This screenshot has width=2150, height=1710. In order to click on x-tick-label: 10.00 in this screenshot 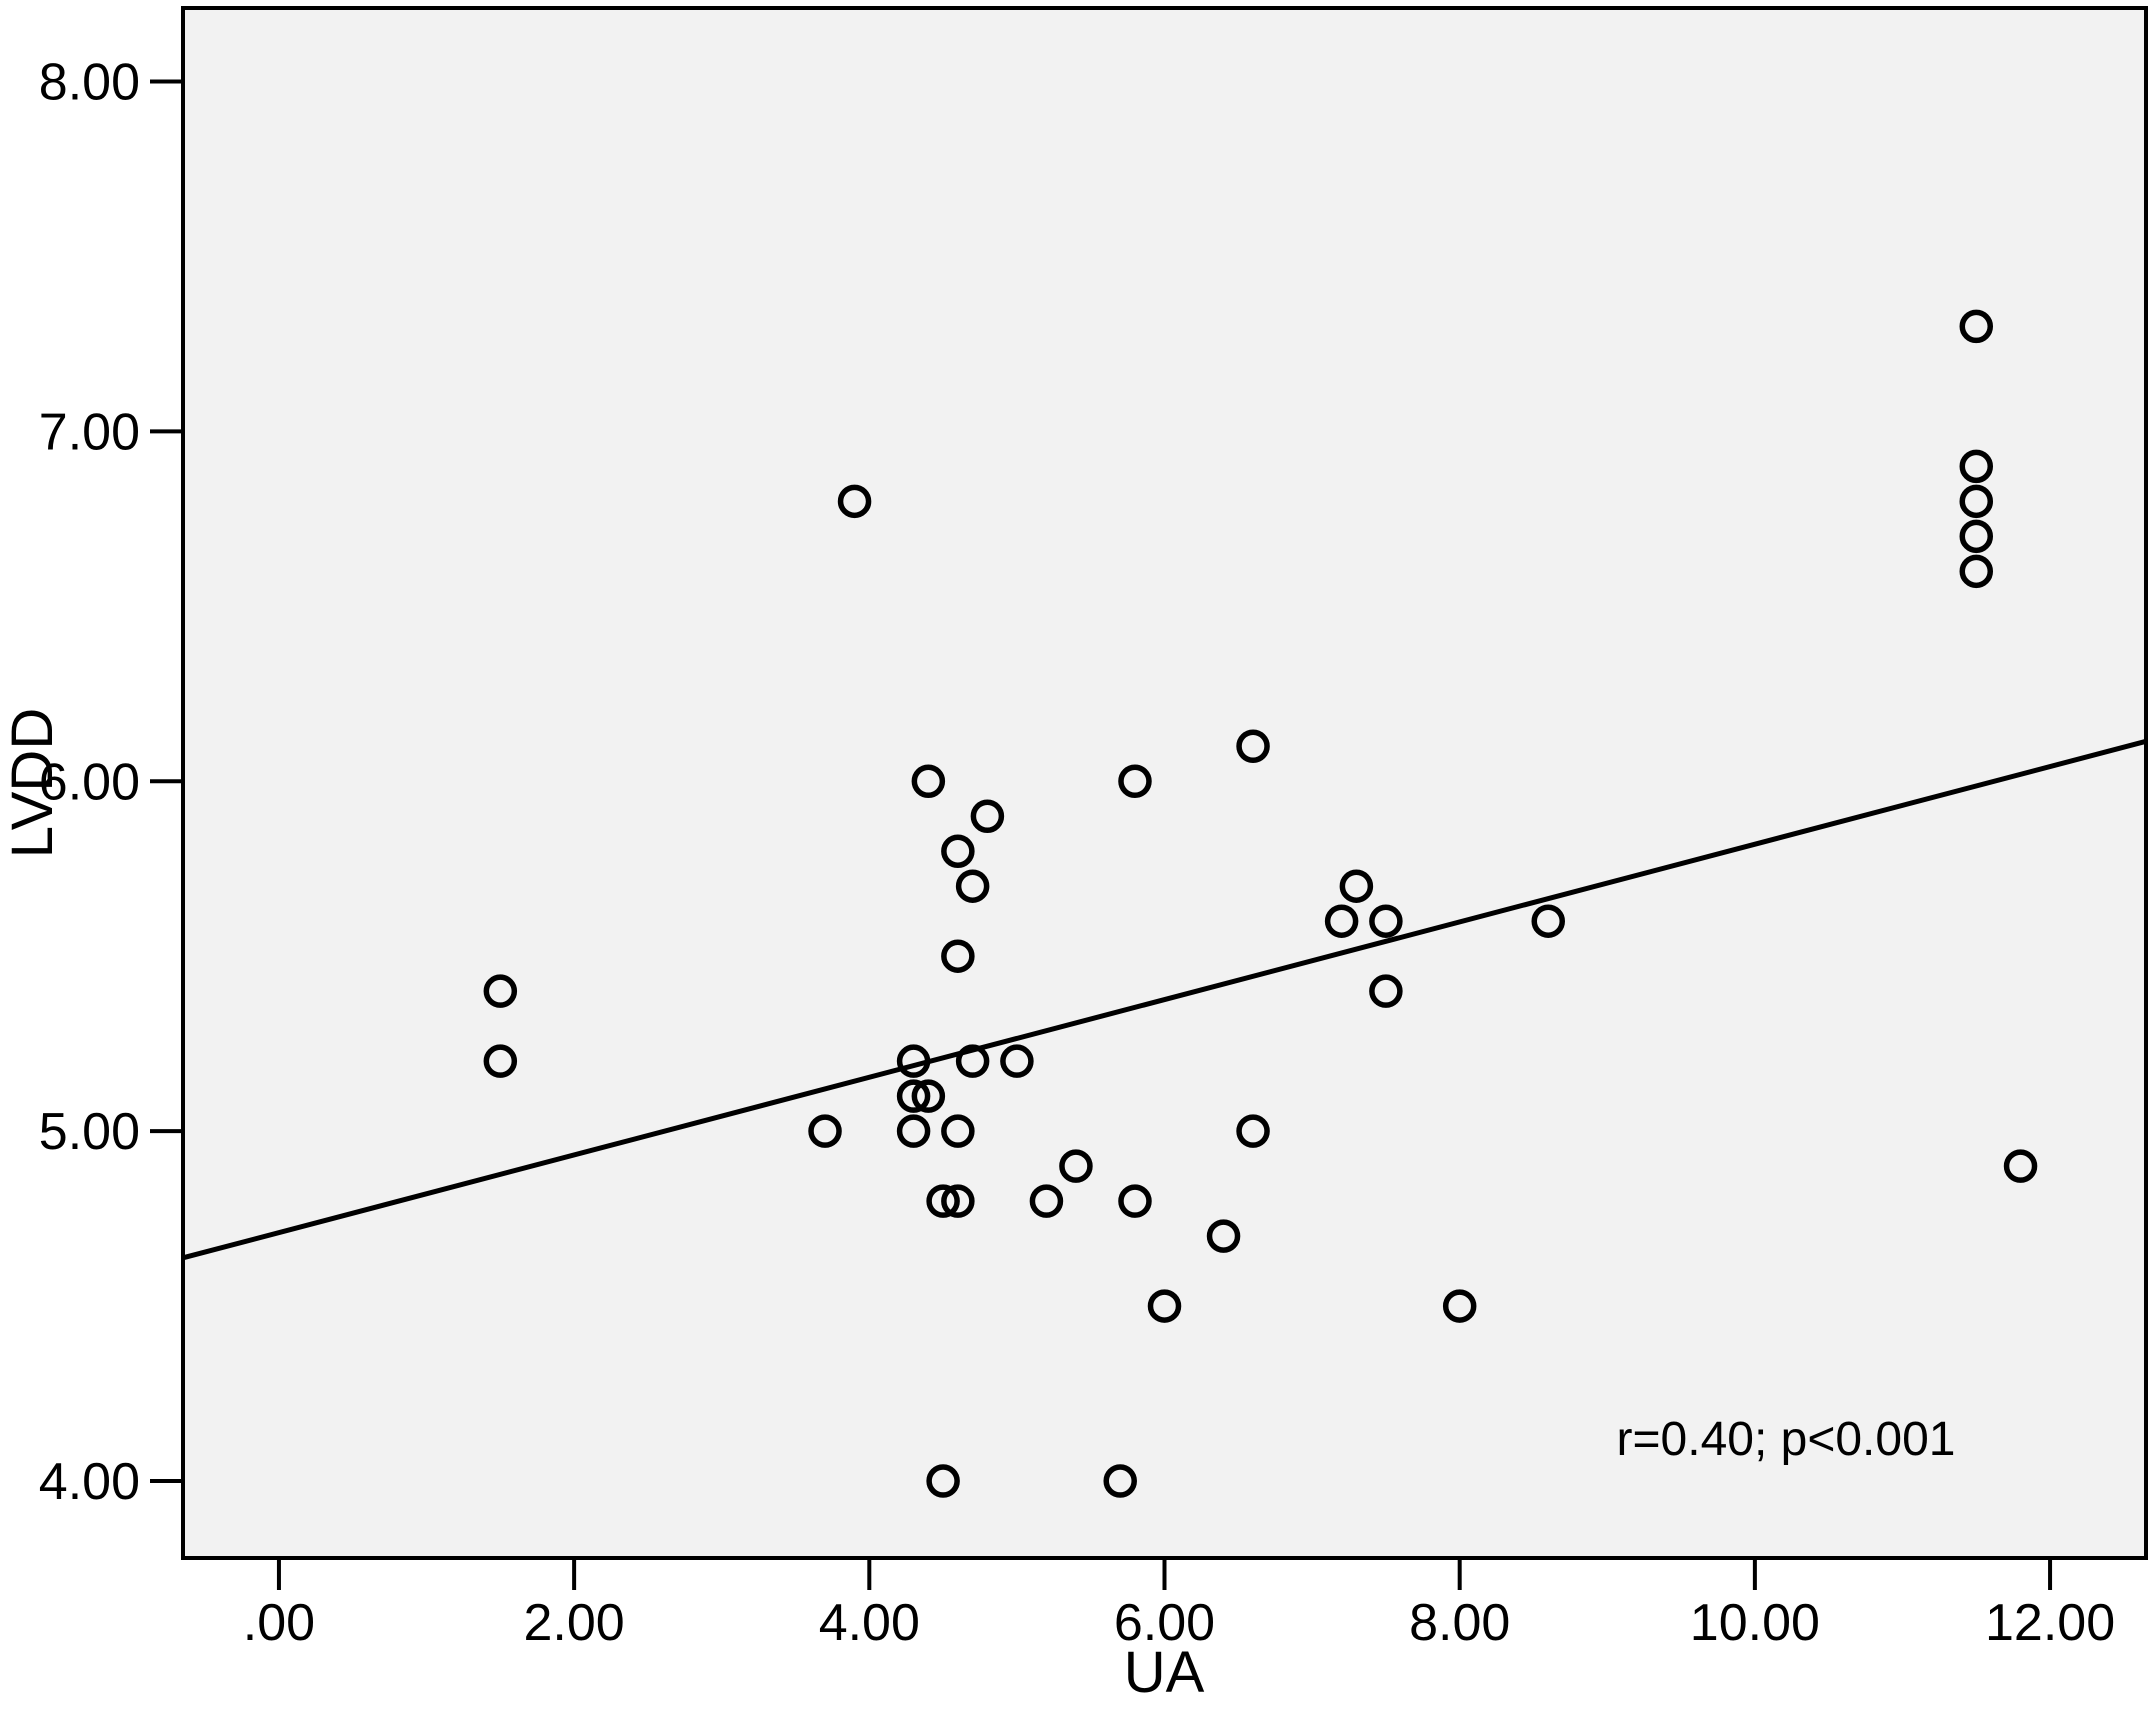, I will do `click(1755, 1623)`.